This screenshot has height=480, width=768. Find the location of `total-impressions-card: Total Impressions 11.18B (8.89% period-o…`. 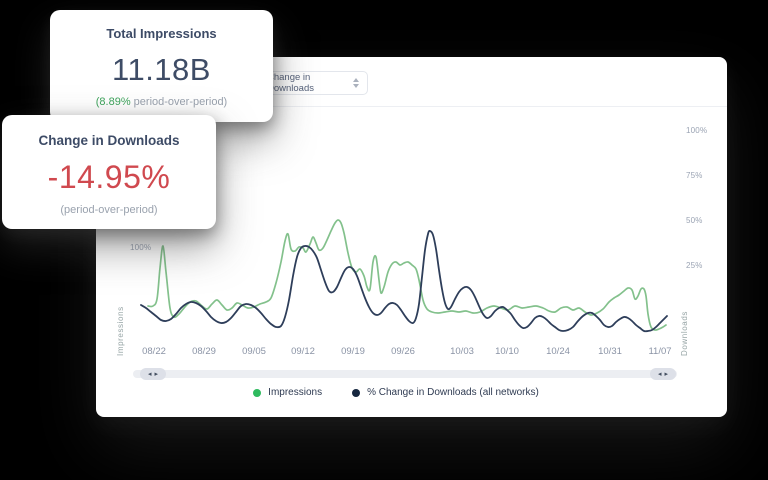

total-impressions-card: Total Impressions 11.18B (8.89% period-o… is located at coordinates (161, 66).